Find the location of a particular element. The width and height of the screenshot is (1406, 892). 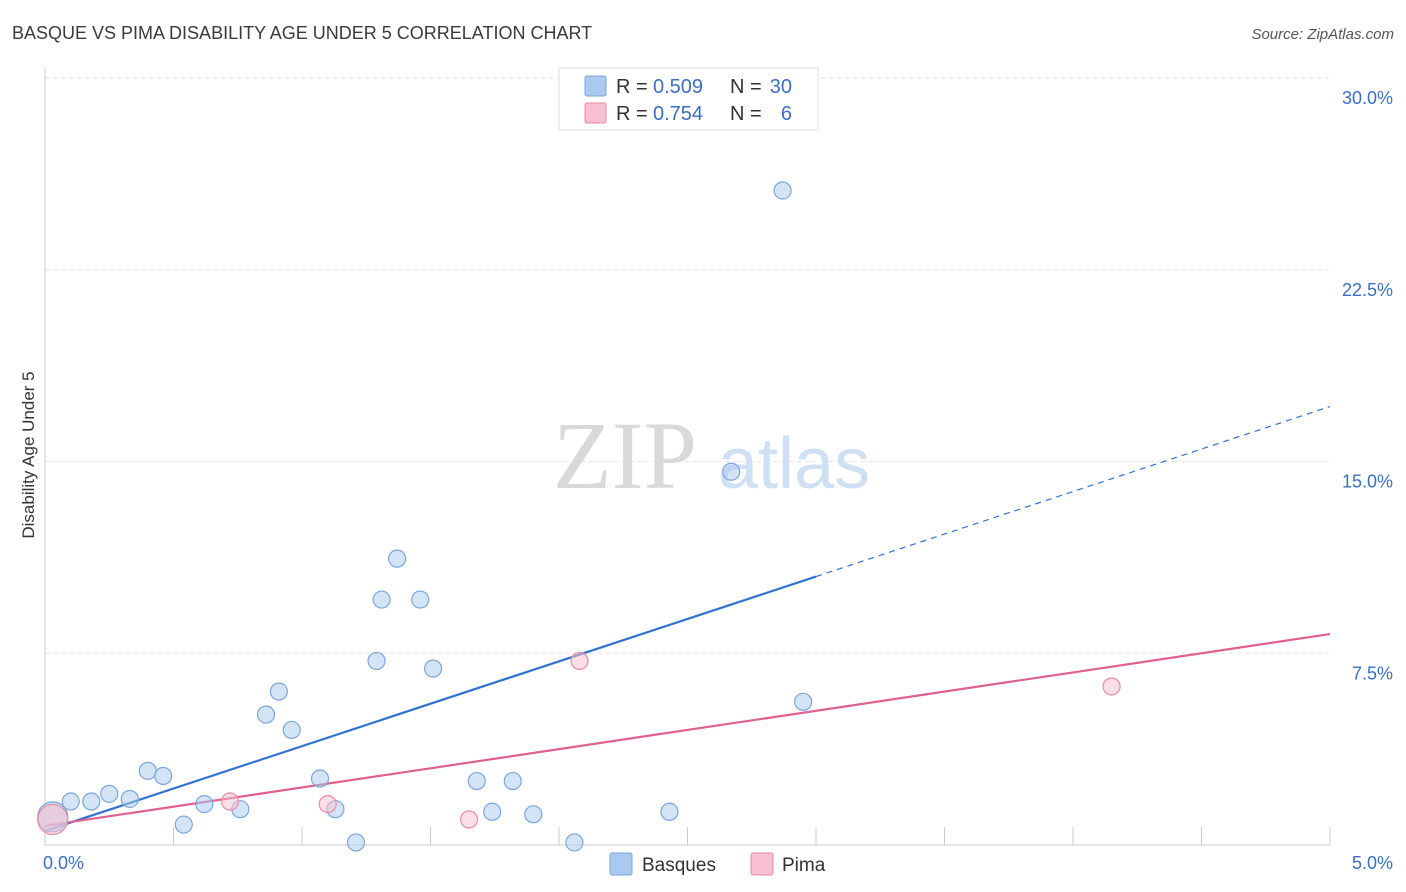

stats-legend-n-label-basques: N = is located at coordinates (748, 87).